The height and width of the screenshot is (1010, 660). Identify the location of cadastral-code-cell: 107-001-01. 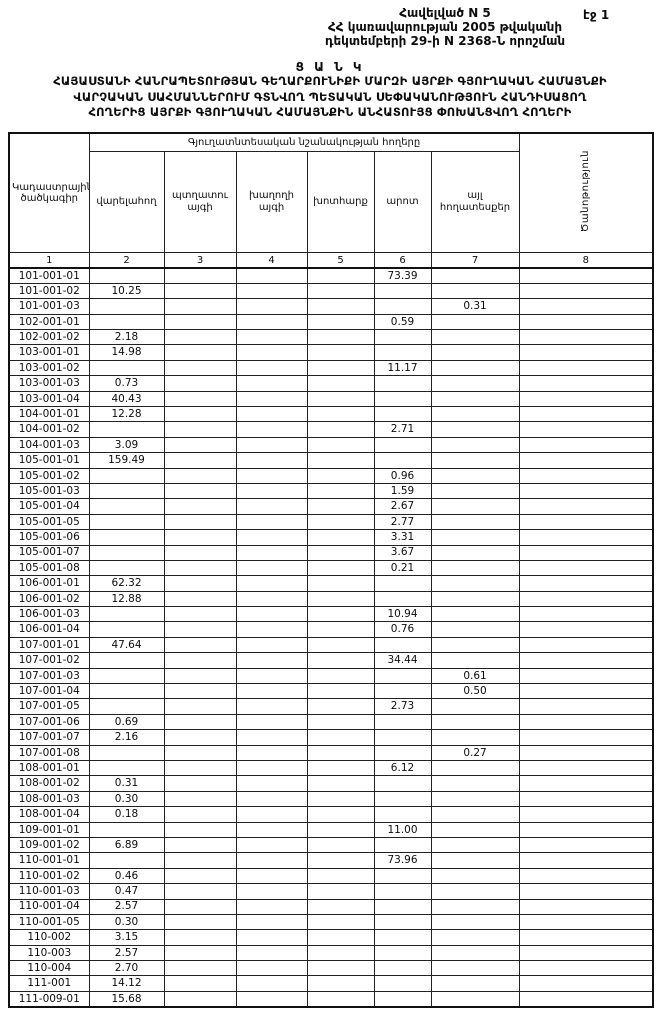
(49, 645).